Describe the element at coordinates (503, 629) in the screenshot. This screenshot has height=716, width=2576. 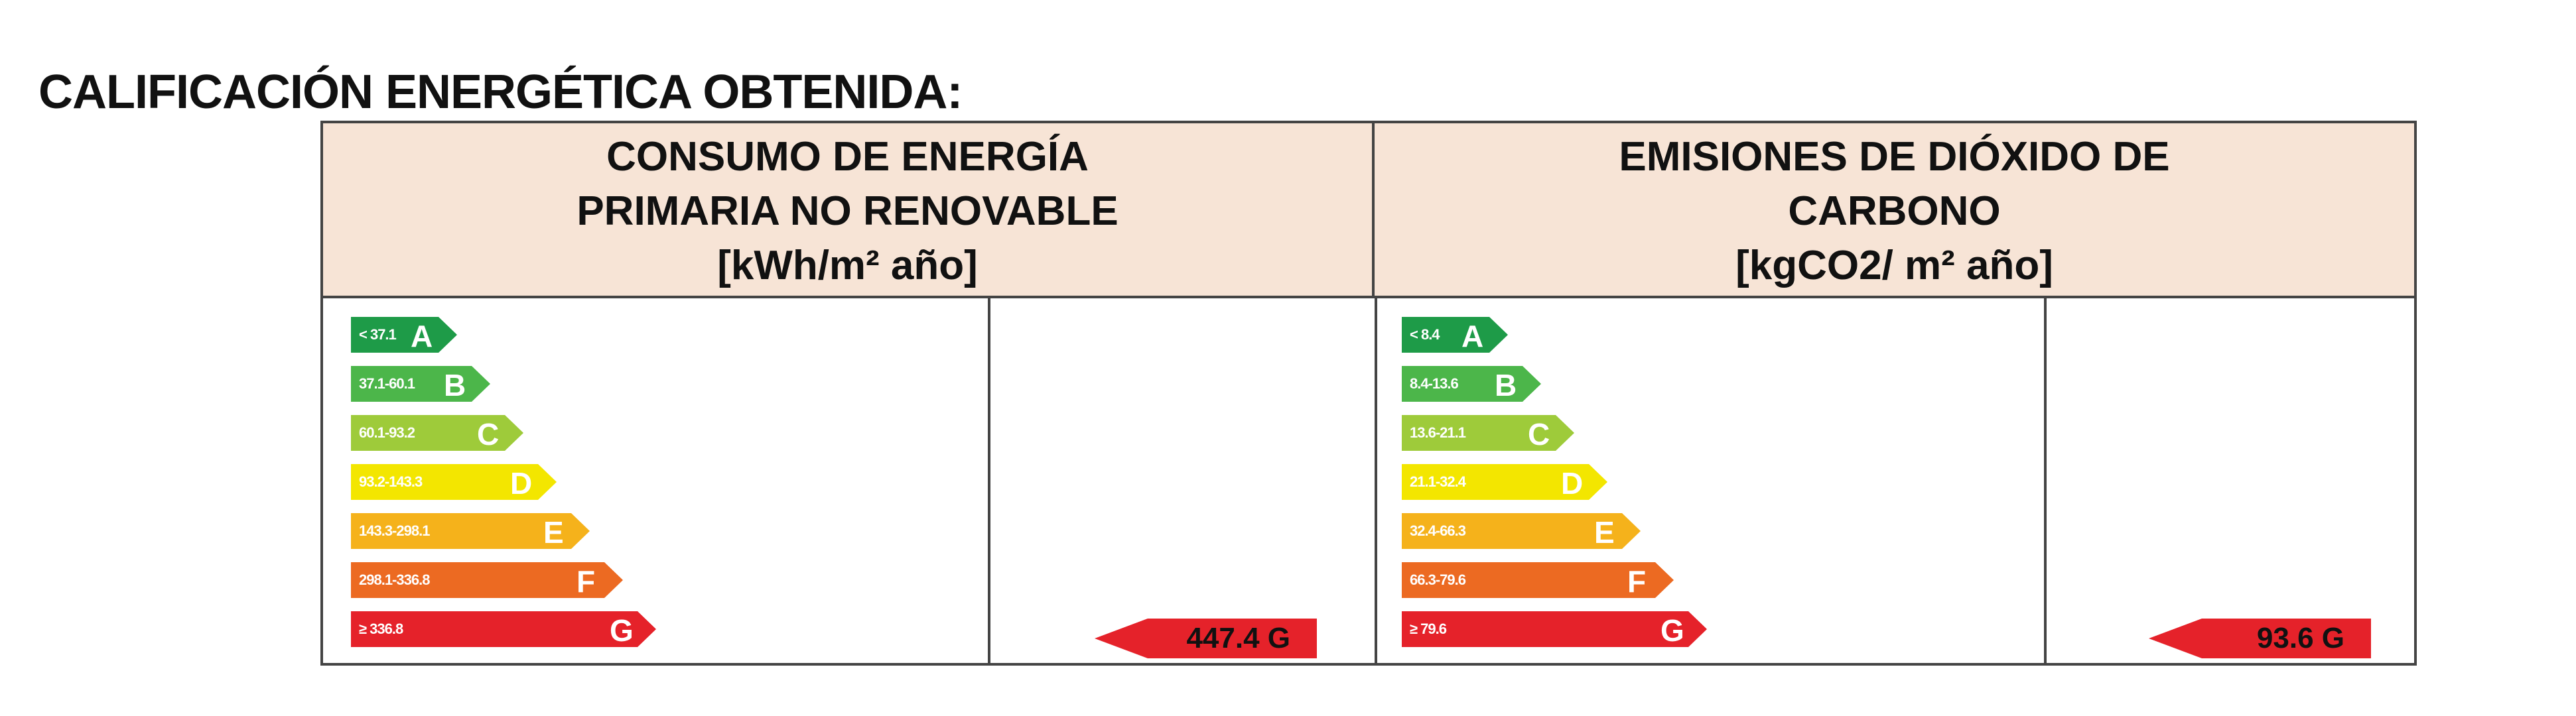
I see `rating-band-g: ≥ 336.8 G` at that location.